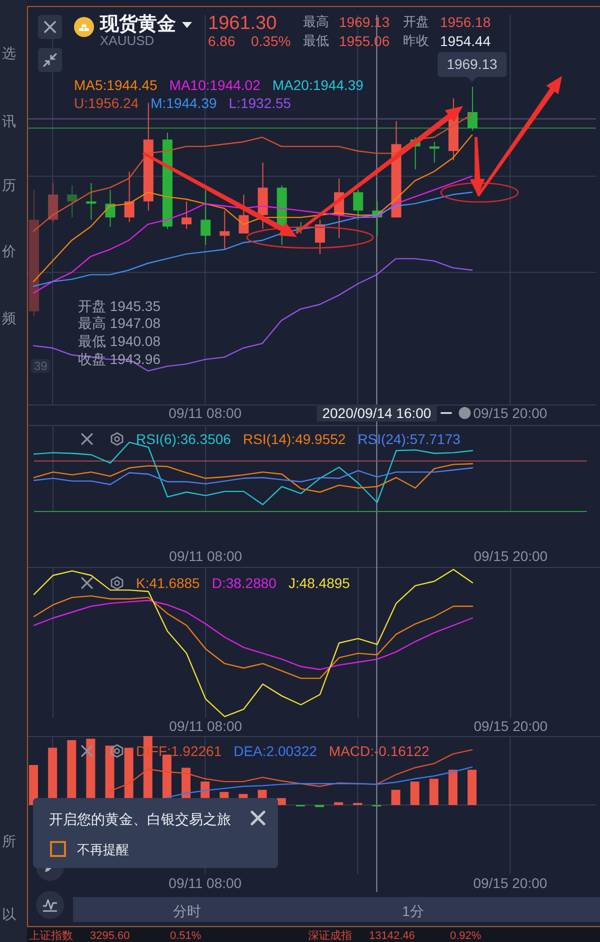  Describe the element at coordinates (244, 583) in the screenshot. I see `text: D:38.2880` at that location.